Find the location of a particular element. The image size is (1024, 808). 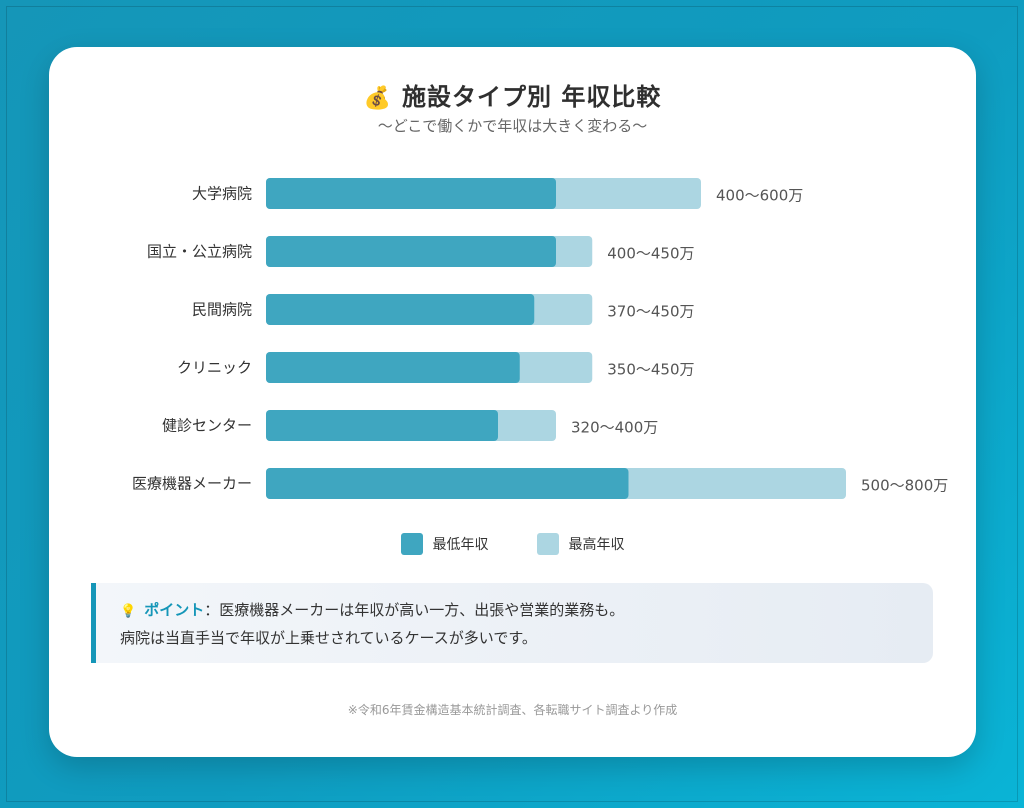

money-bag-icon: 💰 is located at coordinates (378, 98).